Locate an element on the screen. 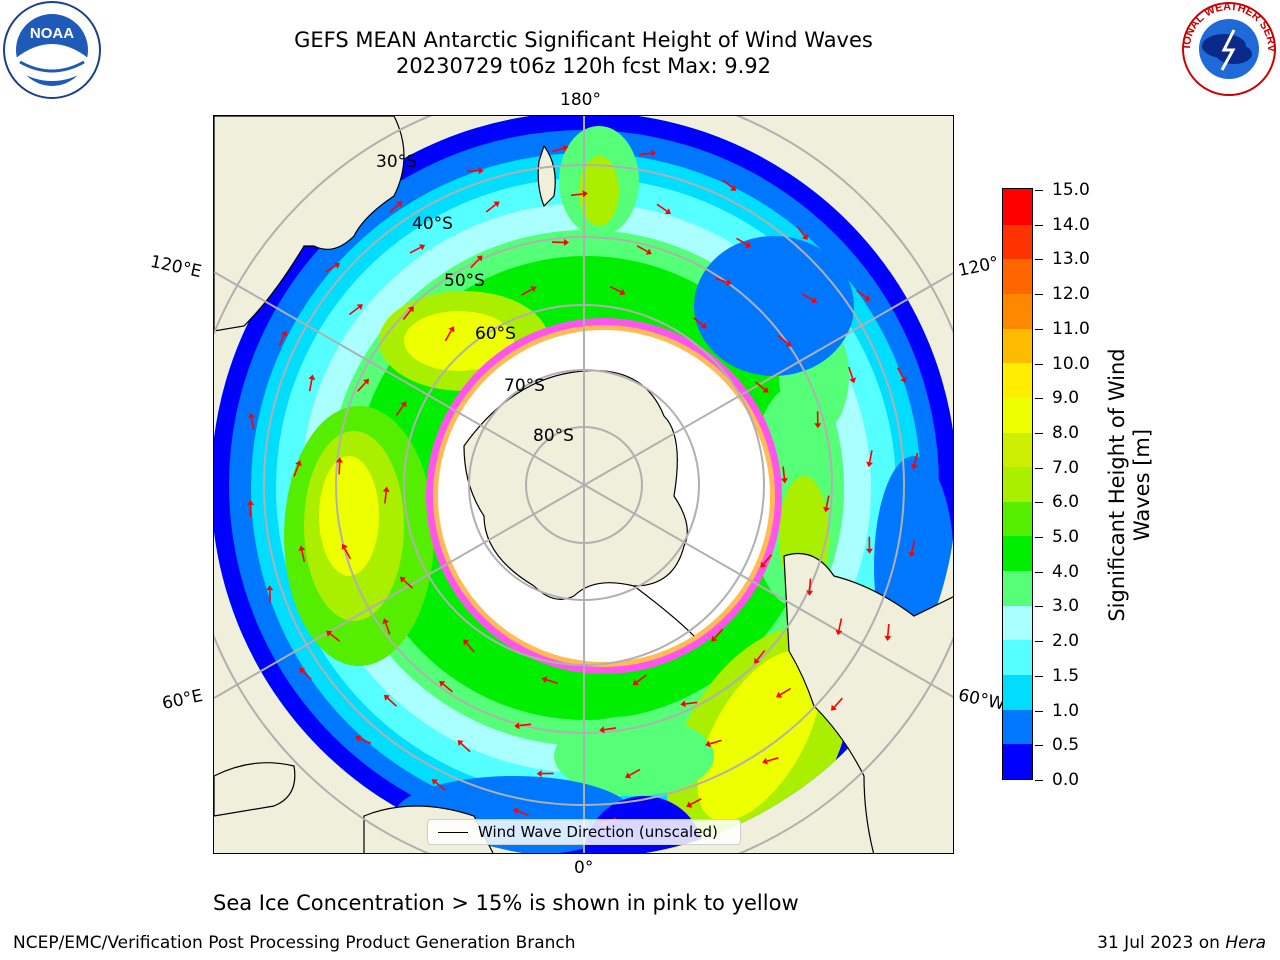  colorbar-tick-label: 1.5 is located at coordinates (1066, 675).